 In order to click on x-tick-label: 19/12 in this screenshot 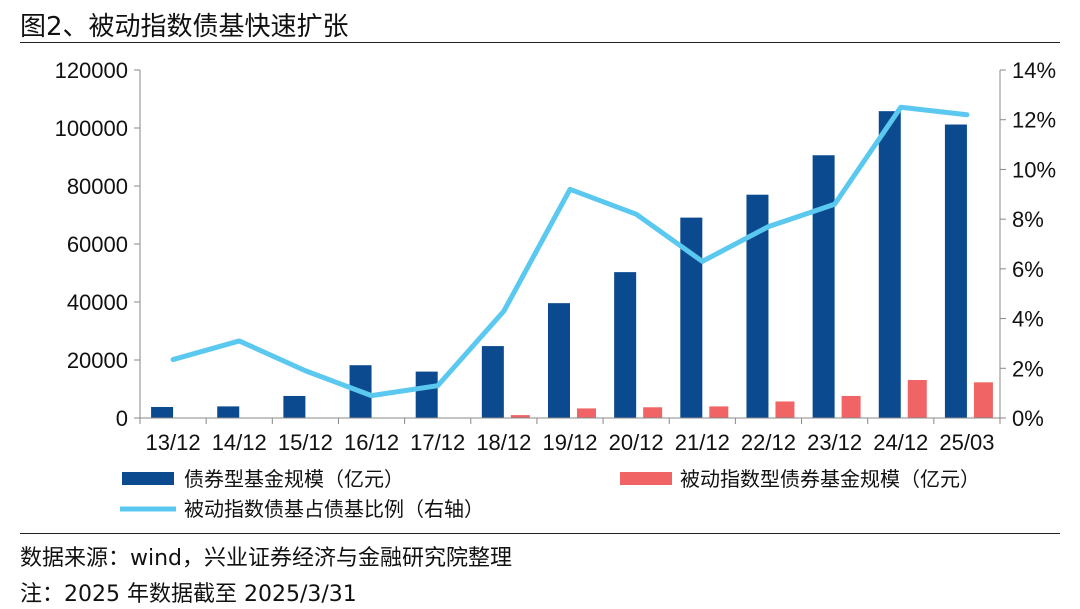, I will do `click(569, 442)`.